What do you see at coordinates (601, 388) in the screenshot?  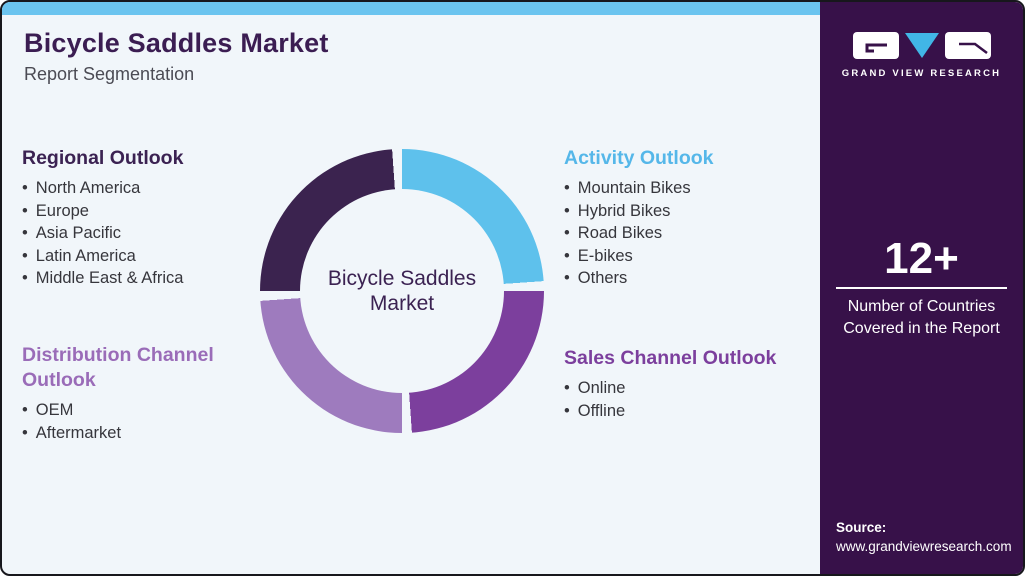 I see `list-item-label: Online` at bounding box center [601, 388].